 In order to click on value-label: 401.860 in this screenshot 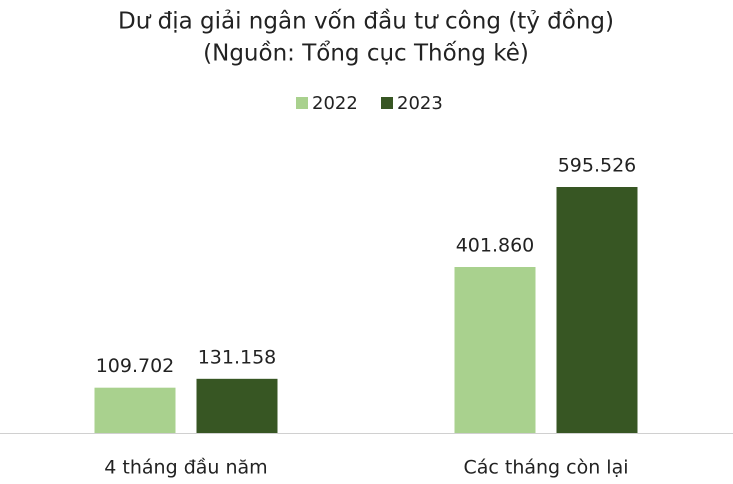, I will do `click(495, 245)`.